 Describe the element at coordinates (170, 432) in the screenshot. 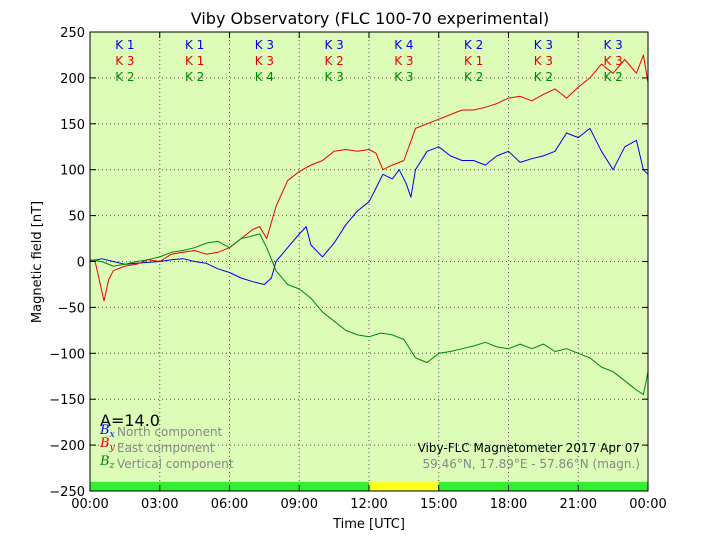

I see `legend-label-north: North component` at that location.